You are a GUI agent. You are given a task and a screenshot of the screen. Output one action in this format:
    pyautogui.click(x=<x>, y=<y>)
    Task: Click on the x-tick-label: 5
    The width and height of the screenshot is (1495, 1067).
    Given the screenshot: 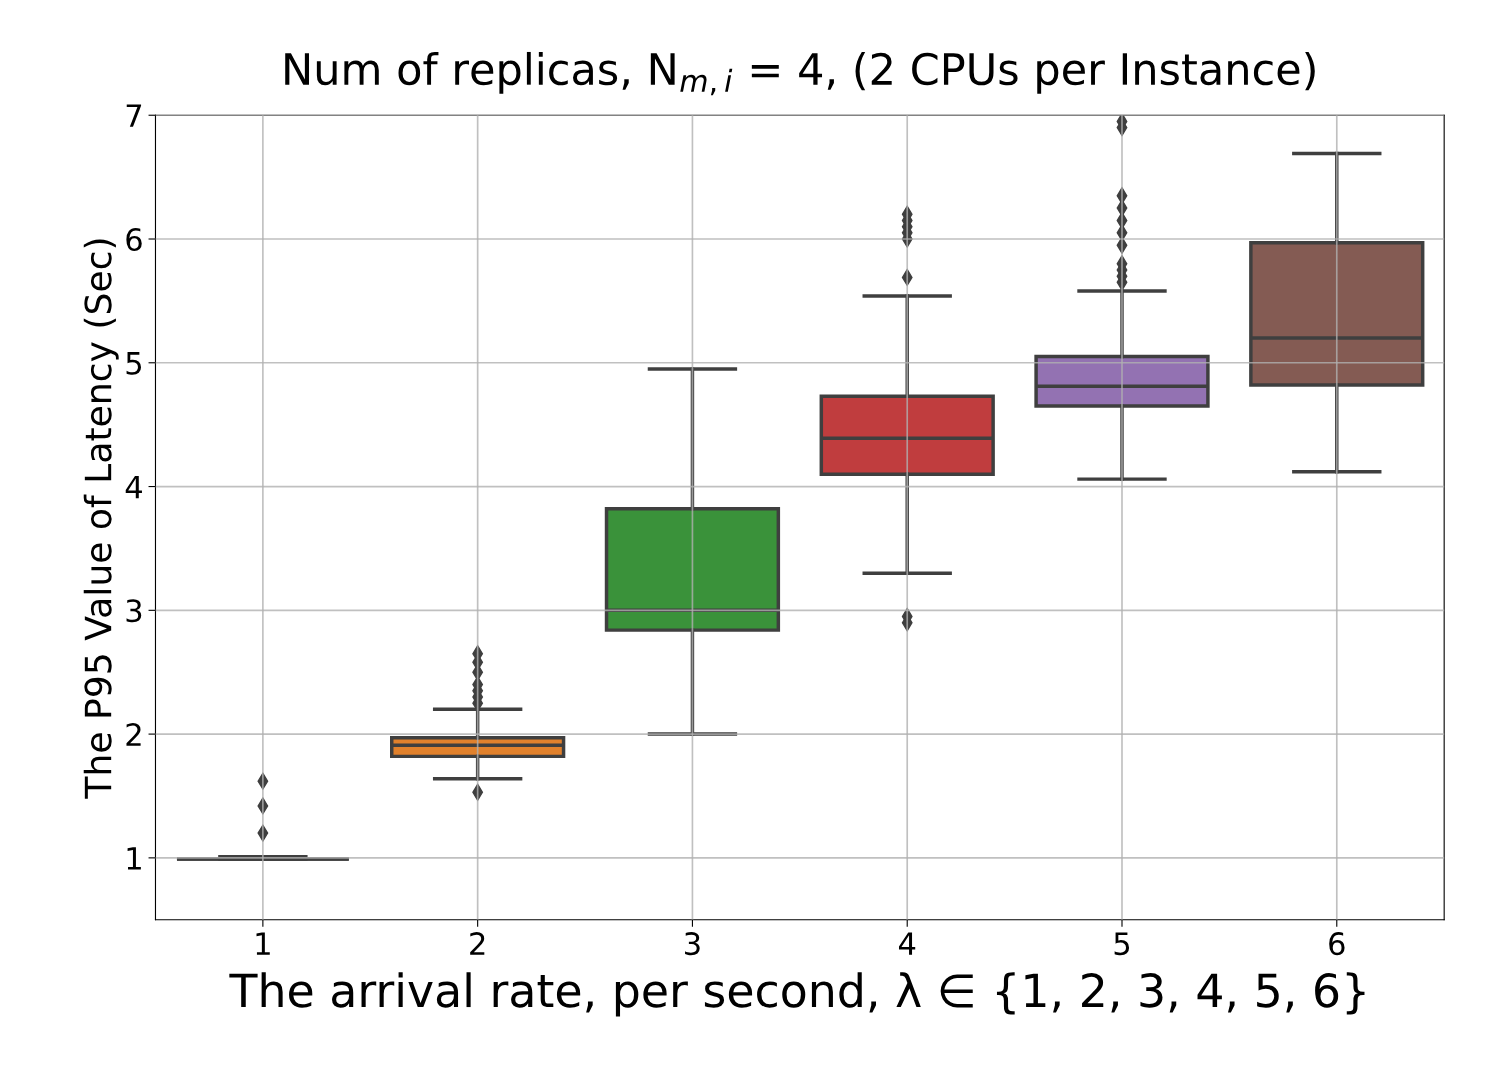 What is the action you would take?
    pyautogui.click(x=1122, y=944)
    